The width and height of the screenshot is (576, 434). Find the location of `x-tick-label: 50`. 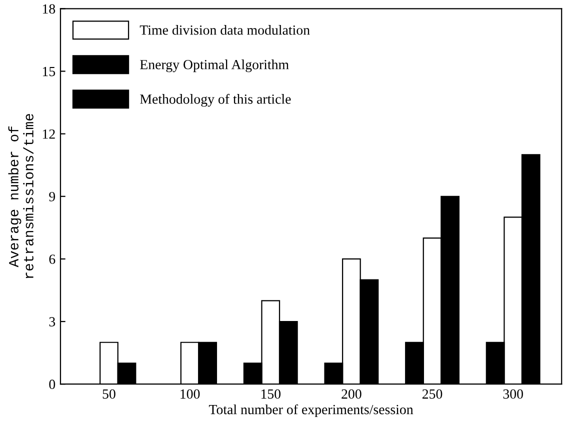

x-tick-label: 50 is located at coordinates (109, 394).